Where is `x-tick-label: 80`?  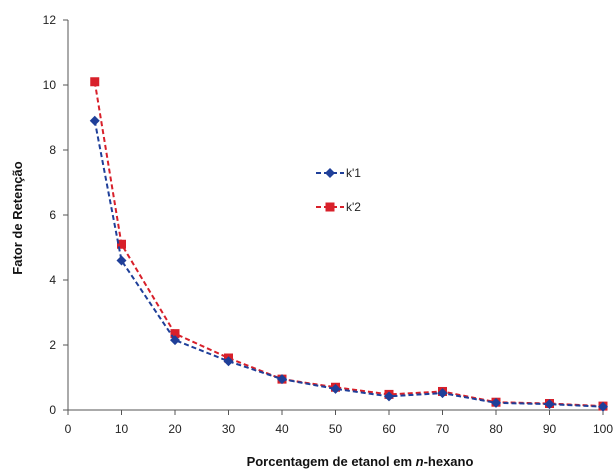 x-tick-label: 80 is located at coordinates (496, 429).